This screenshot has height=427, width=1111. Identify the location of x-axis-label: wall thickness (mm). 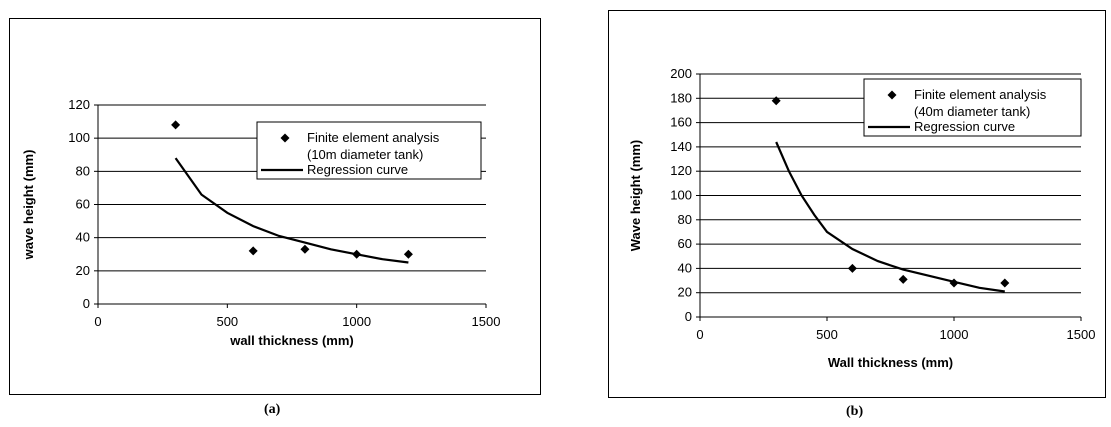
(291, 340).